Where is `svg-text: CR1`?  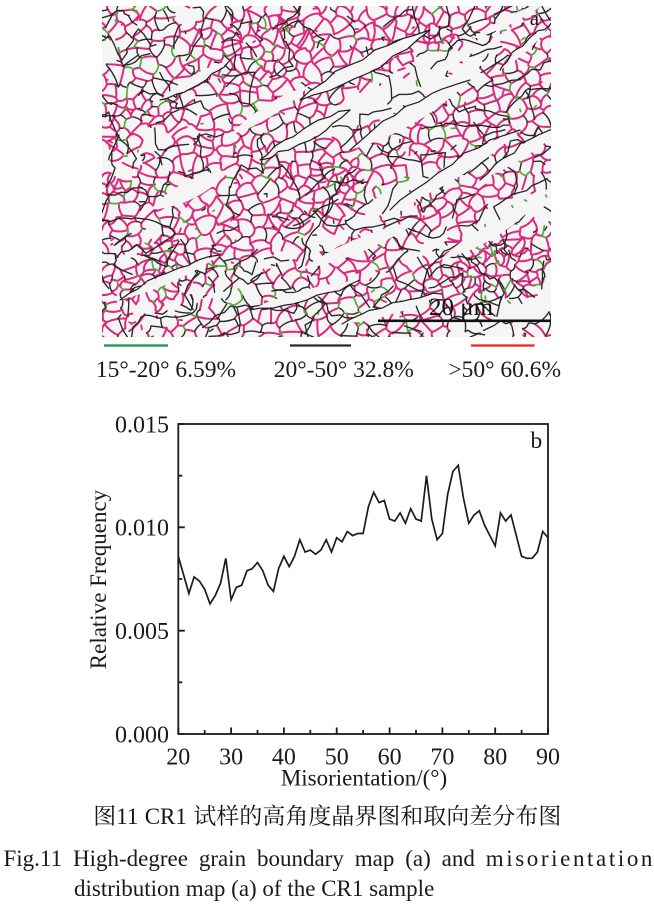 svg-text: CR1 is located at coordinates (166, 816).